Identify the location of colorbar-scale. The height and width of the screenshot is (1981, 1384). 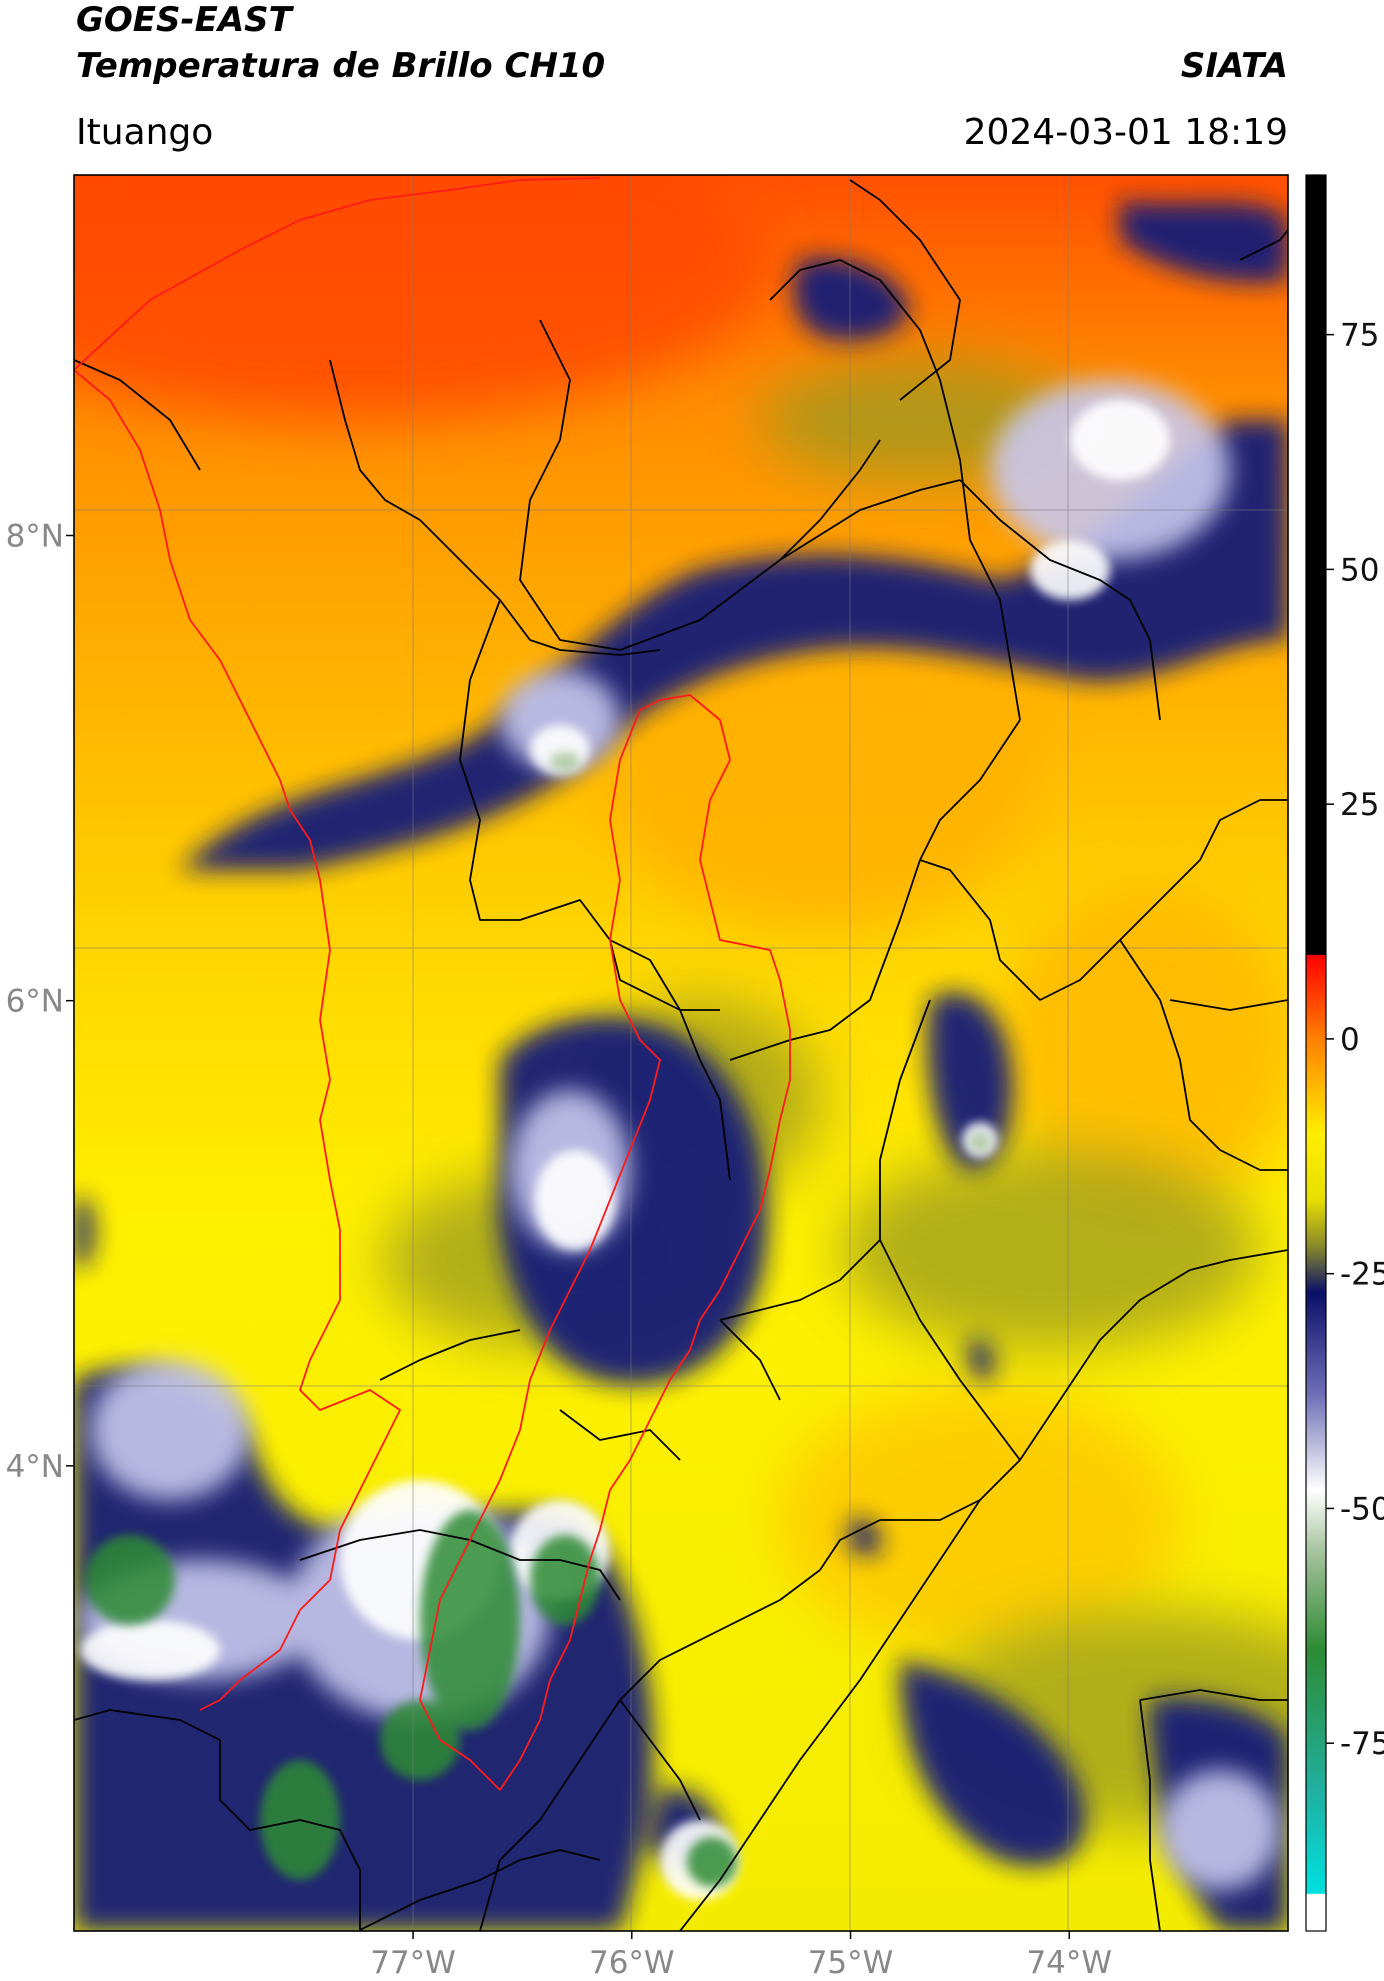
(1316, 1053).